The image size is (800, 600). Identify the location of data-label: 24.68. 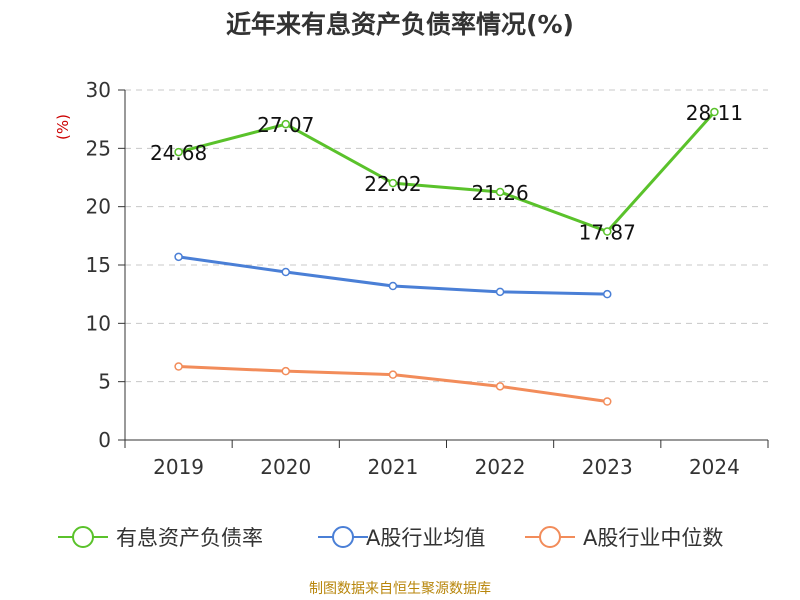
(178, 153).